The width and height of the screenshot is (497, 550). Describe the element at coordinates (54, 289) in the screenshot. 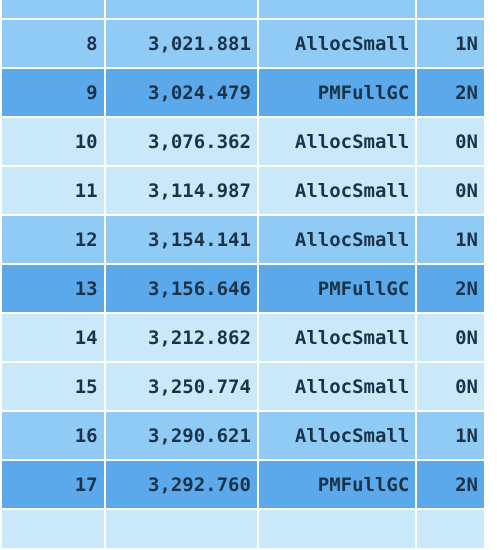

I see `row-index-cell: 13` at that location.